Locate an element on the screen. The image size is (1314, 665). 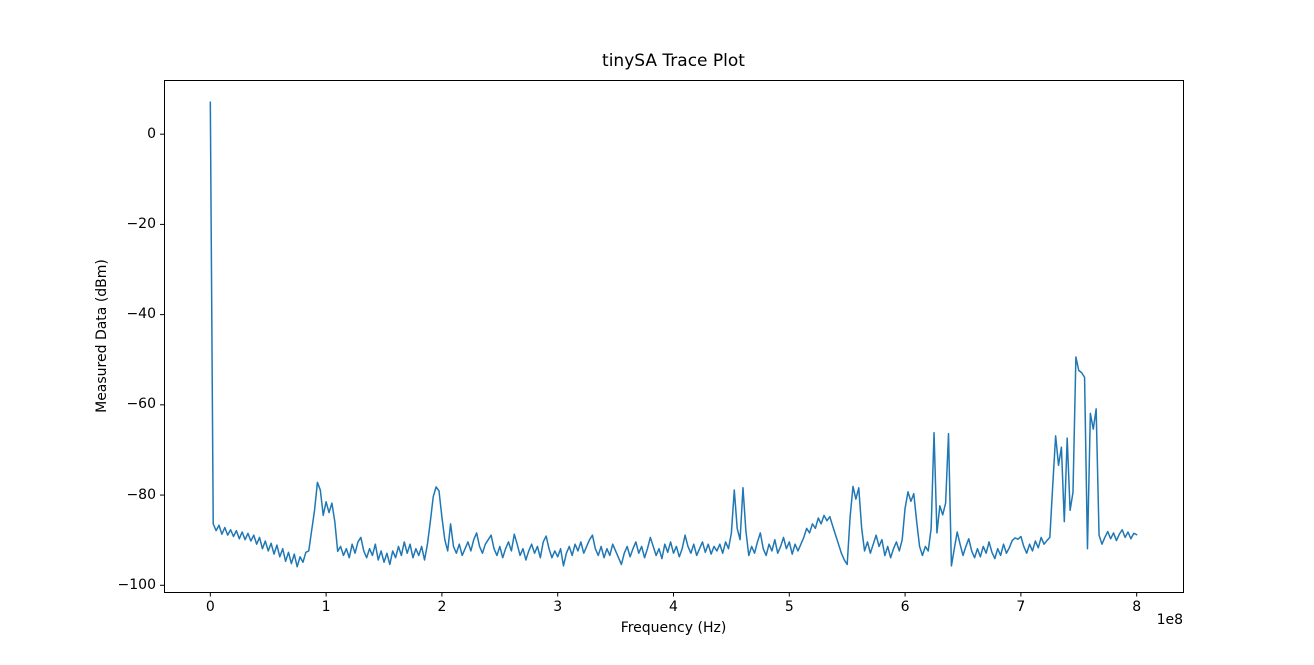
x-tick-label: 8 is located at coordinates (1137, 607).